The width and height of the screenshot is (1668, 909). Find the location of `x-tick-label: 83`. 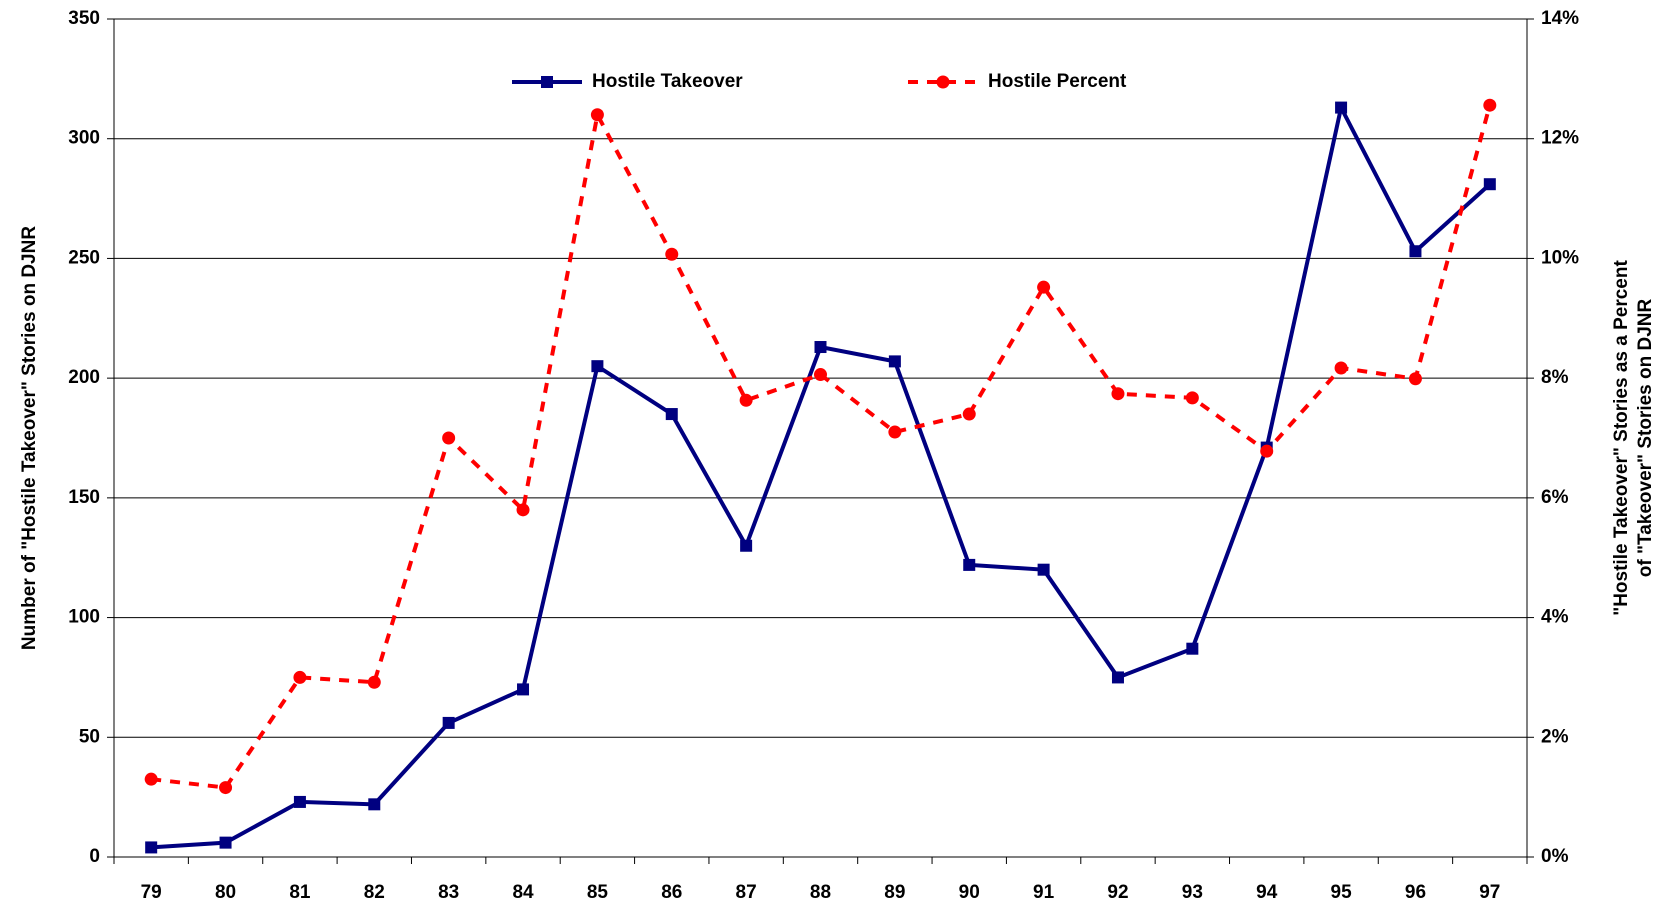

x-tick-label: 83 is located at coordinates (448, 892).